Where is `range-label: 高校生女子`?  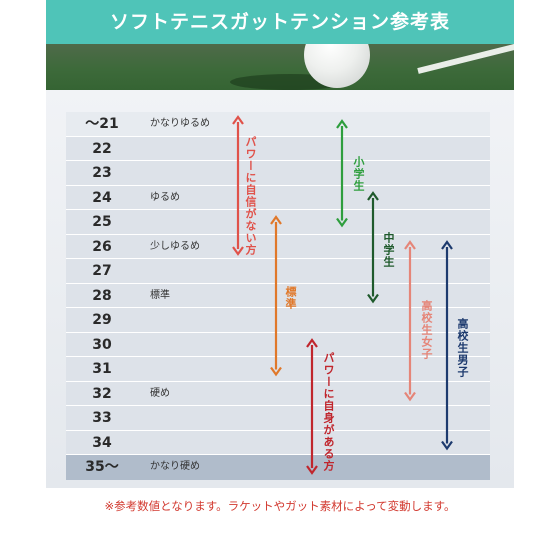
range-label: 高校生女子 is located at coordinates (426, 330).